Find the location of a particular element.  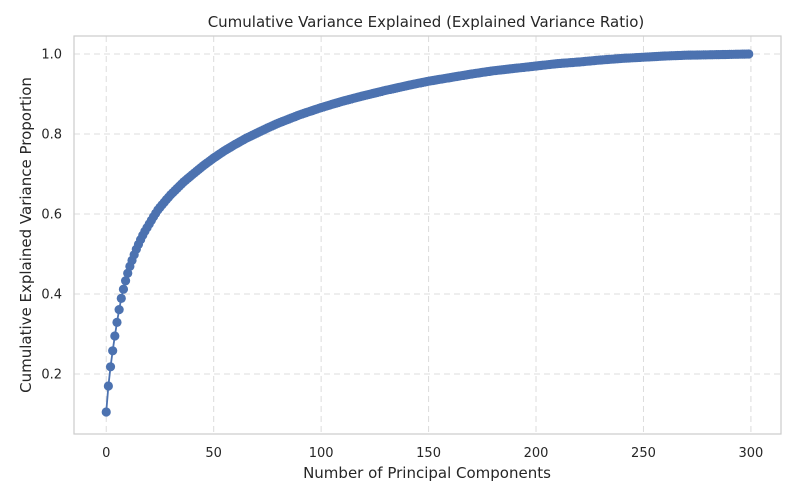

x-tick-label: 0 is located at coordinates (106, 453).